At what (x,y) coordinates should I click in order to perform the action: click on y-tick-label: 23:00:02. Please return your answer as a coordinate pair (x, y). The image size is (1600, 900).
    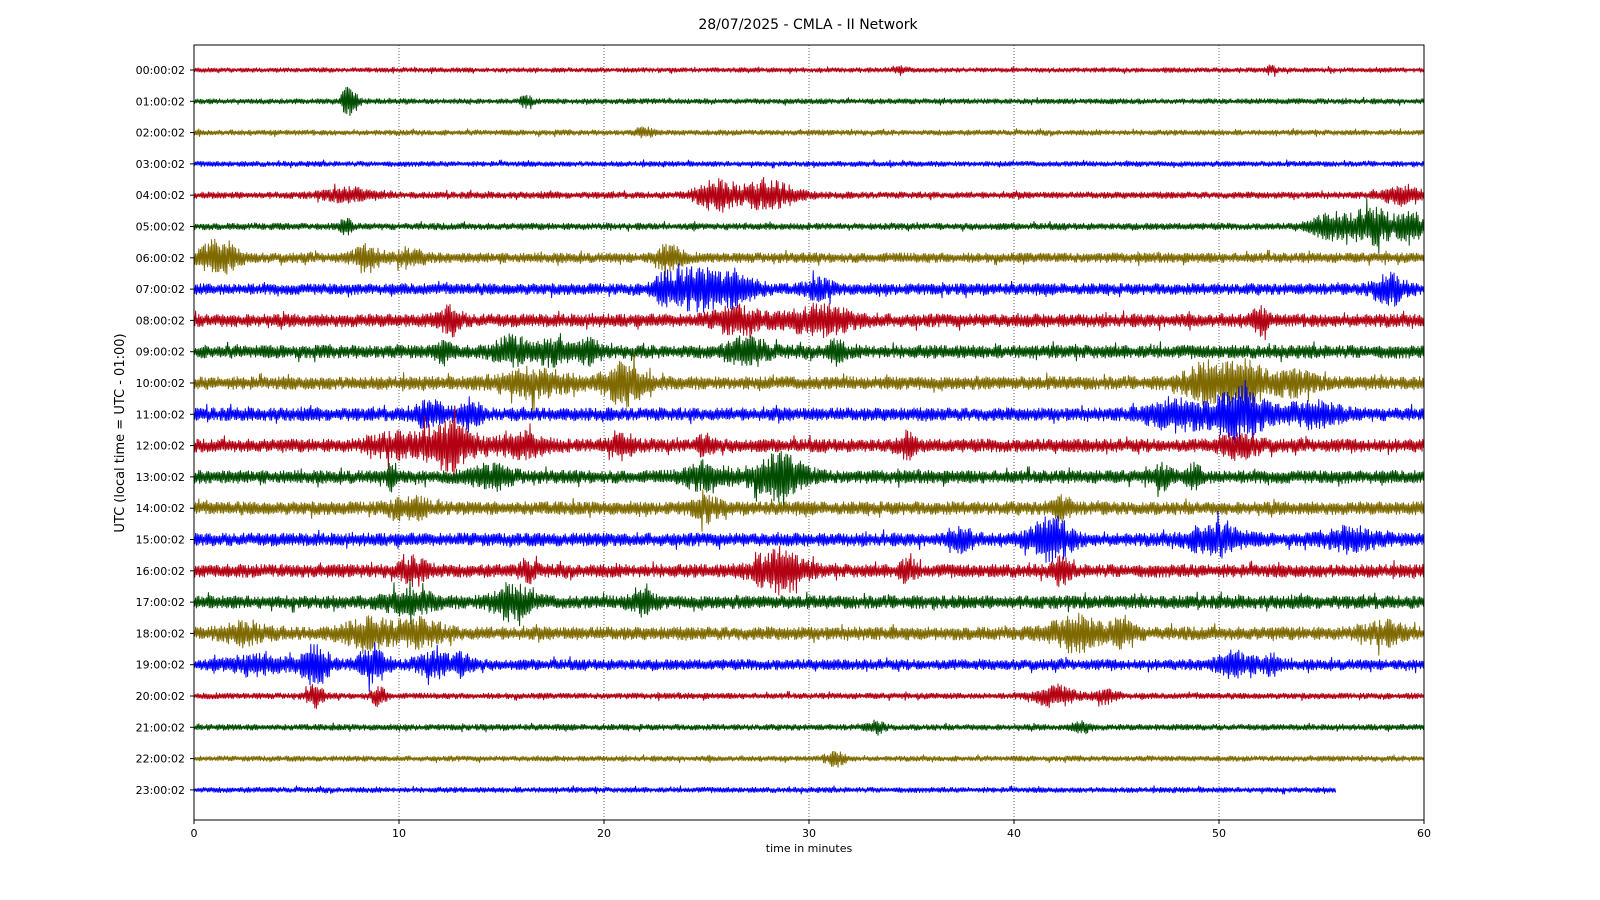
    Looking at the image, I should click on (160, 790).